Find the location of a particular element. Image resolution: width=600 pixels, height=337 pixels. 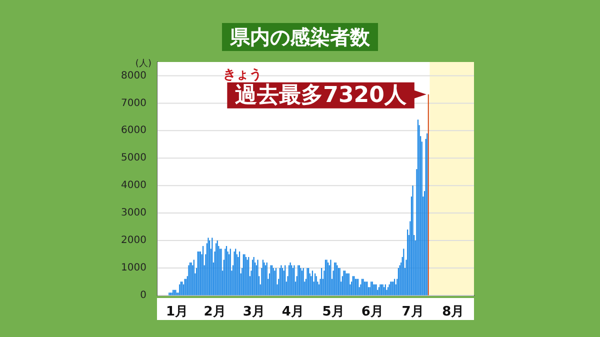

x-tick-label: 2月 is located at coordinates (215, 312).